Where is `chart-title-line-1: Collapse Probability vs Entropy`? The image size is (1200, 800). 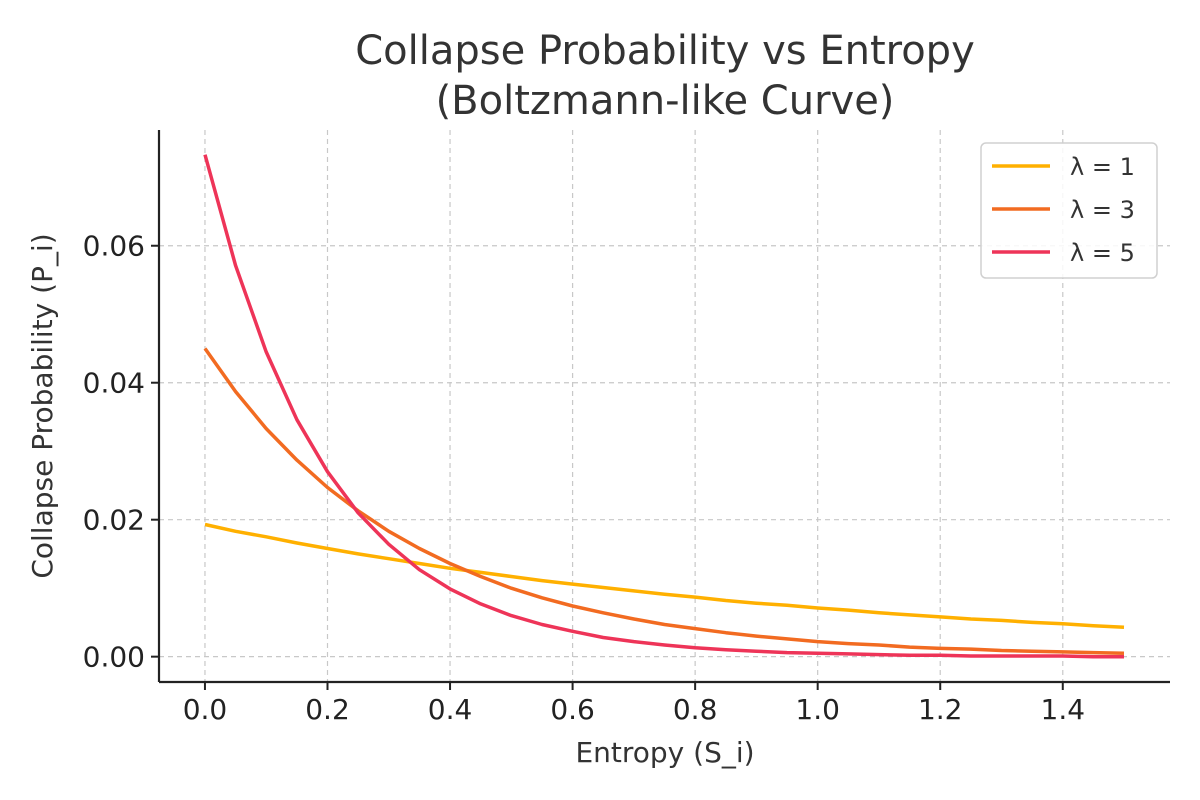 chart-title-line-1: Collapse Probability vs Entropy is located at coordinates (665, 51).